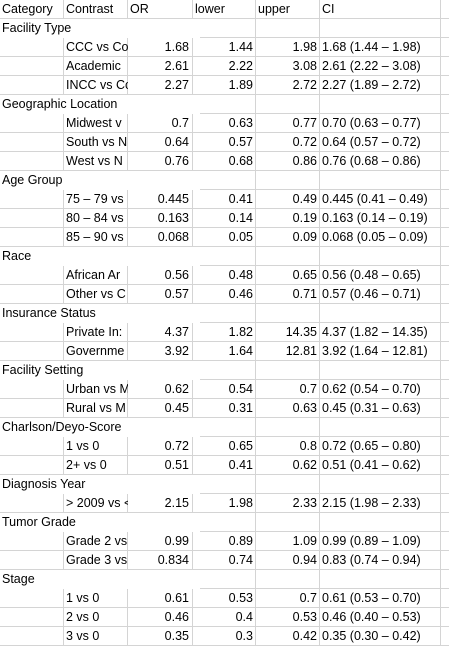 This screenshot has height=646, width=449. What do you see at coordinates (94, 161) in the screenshot?
I see `contrast-cell: West vs N` at bounding box center [94, 161].